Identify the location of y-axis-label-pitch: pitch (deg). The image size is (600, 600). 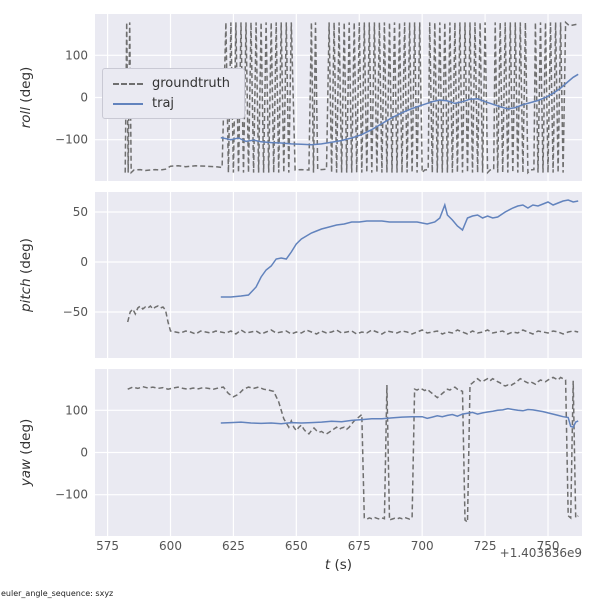
(26, 275).